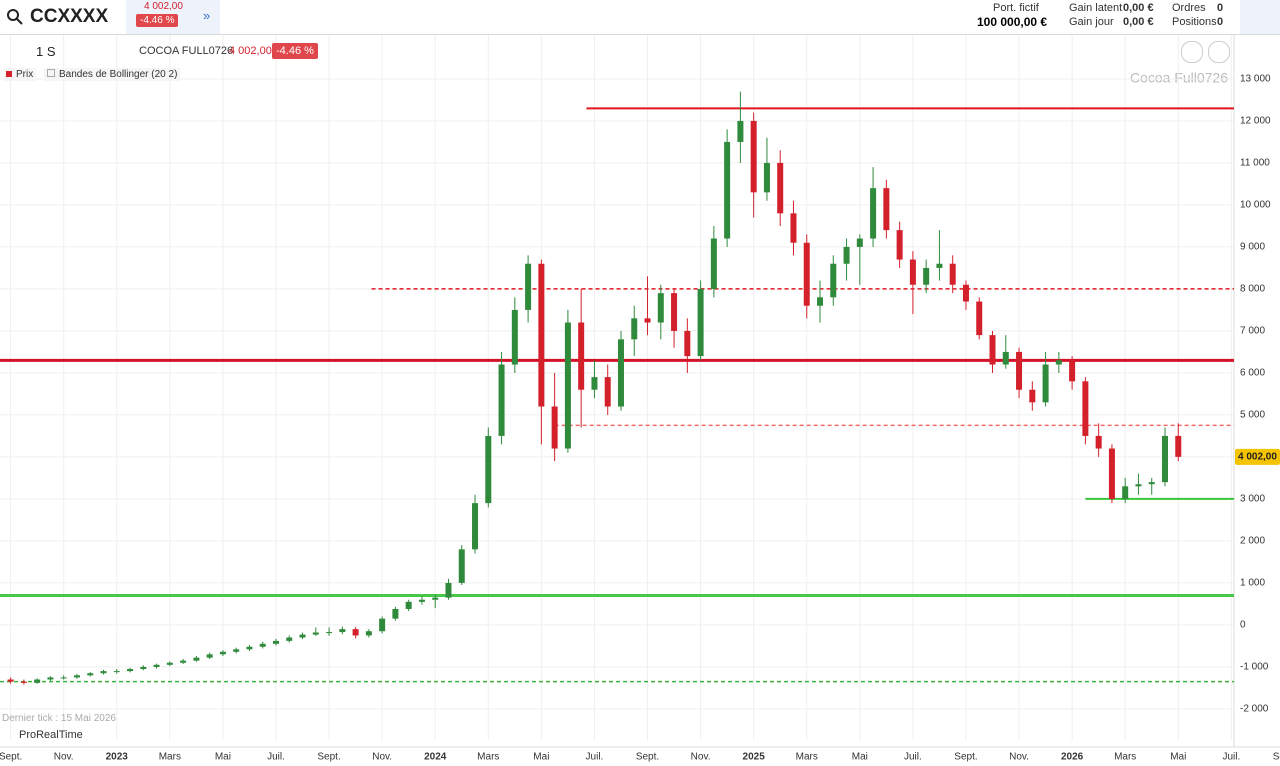 Image resolution: width=1280 pixels, height=766 pixels. I want to click on legend-price: Prix, so click(20, 74).